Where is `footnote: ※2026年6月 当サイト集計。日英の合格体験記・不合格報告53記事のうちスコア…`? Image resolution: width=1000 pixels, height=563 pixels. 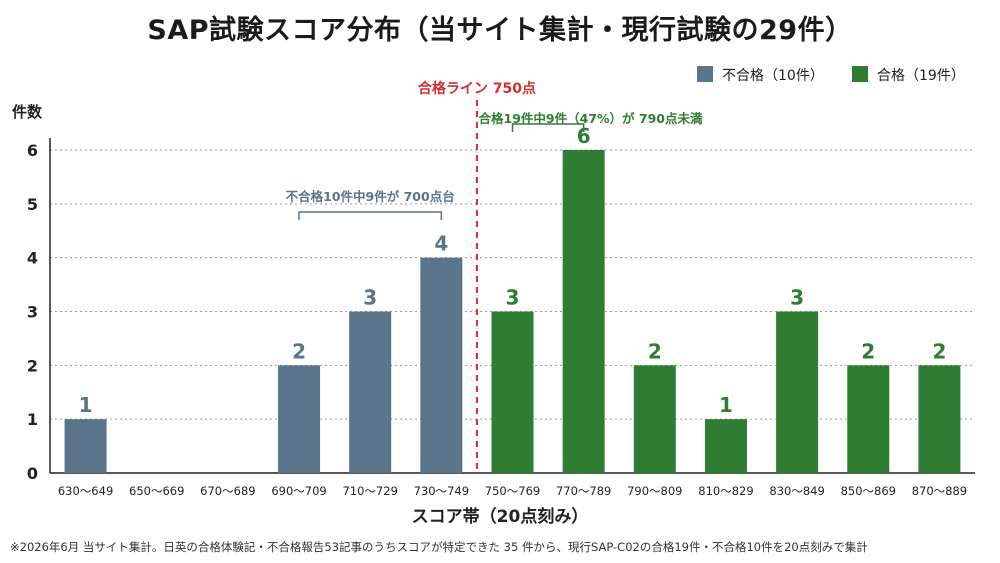
footnote: ※2026年6月 当サイト集計。日英の合格体験記・不合格報告53記事のうちスコア… is located at coordinates (439, 547).